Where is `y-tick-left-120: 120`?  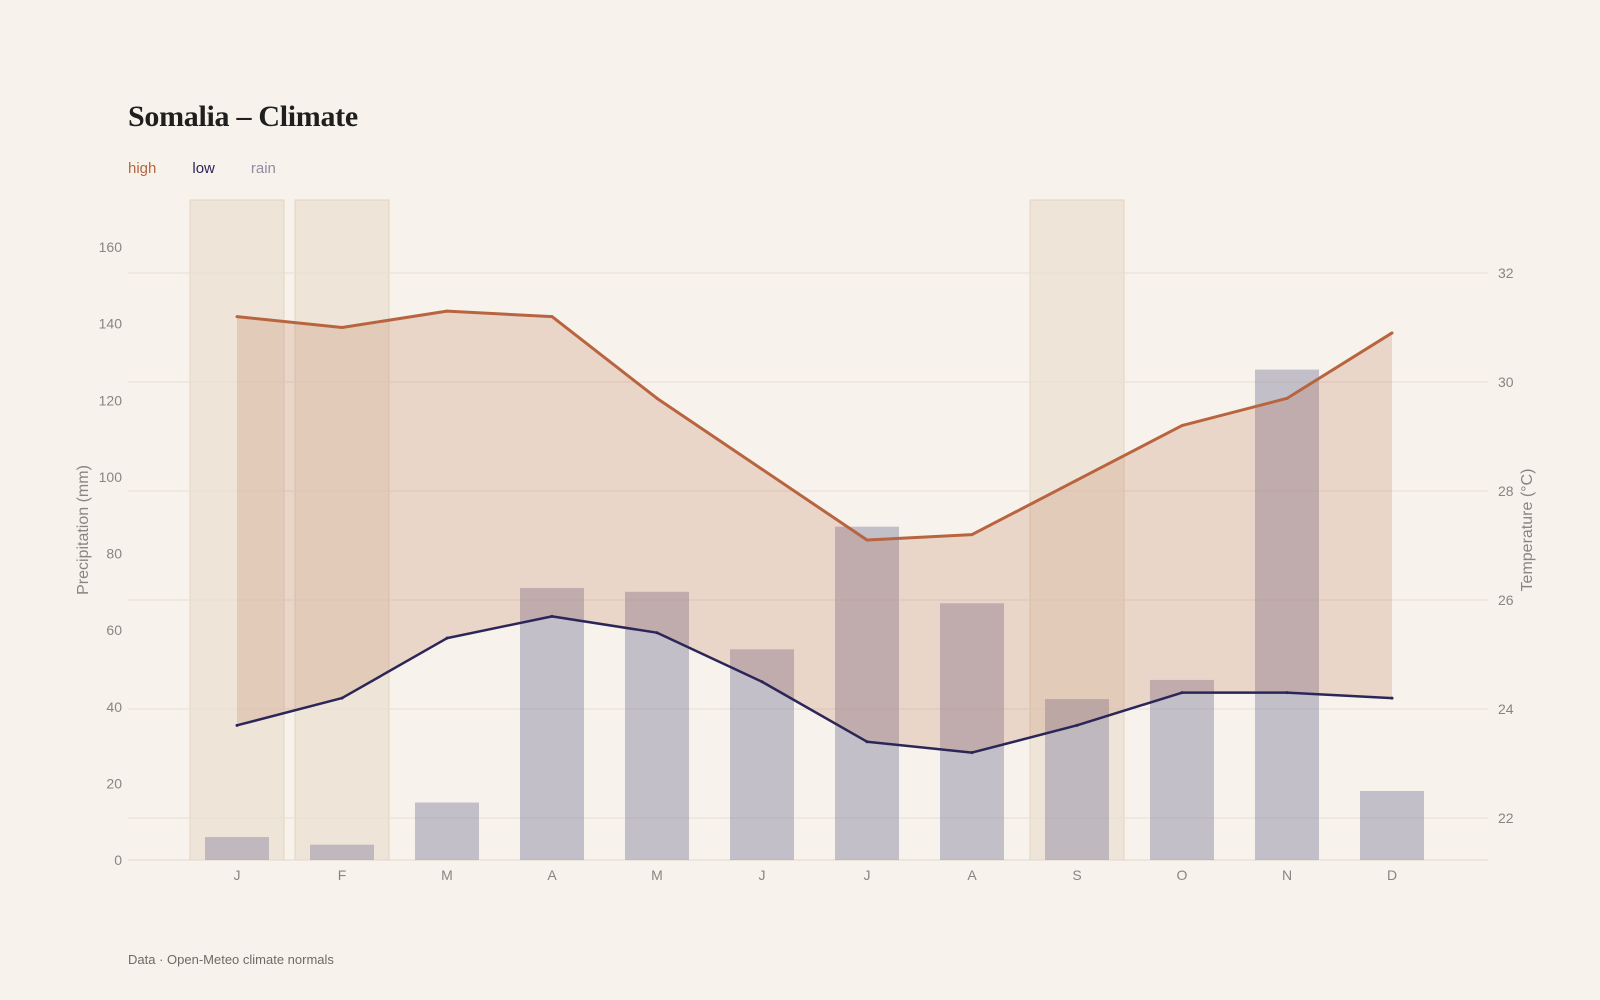 y-tick-left-120: 120 is located at coordinates (111, 400).